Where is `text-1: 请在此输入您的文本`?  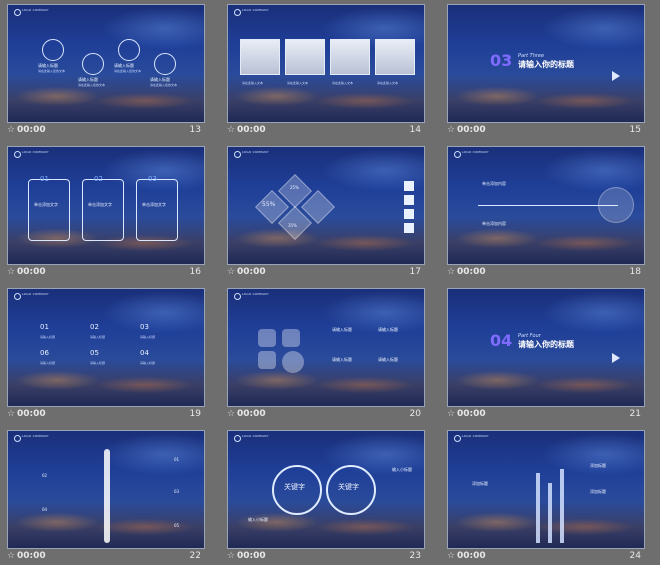
text-1: 请在此输入您的文本 is located at coordinates (52, 71).